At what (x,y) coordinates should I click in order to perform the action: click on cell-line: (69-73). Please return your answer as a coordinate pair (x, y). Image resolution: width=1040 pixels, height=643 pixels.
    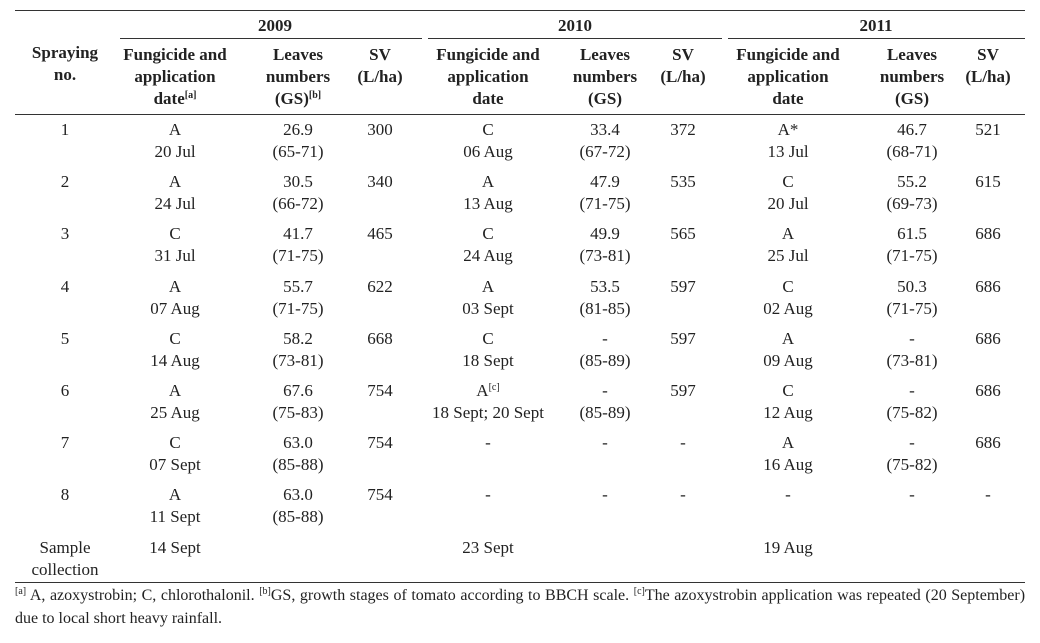
    Looking at the image, I should click on (912, 204).